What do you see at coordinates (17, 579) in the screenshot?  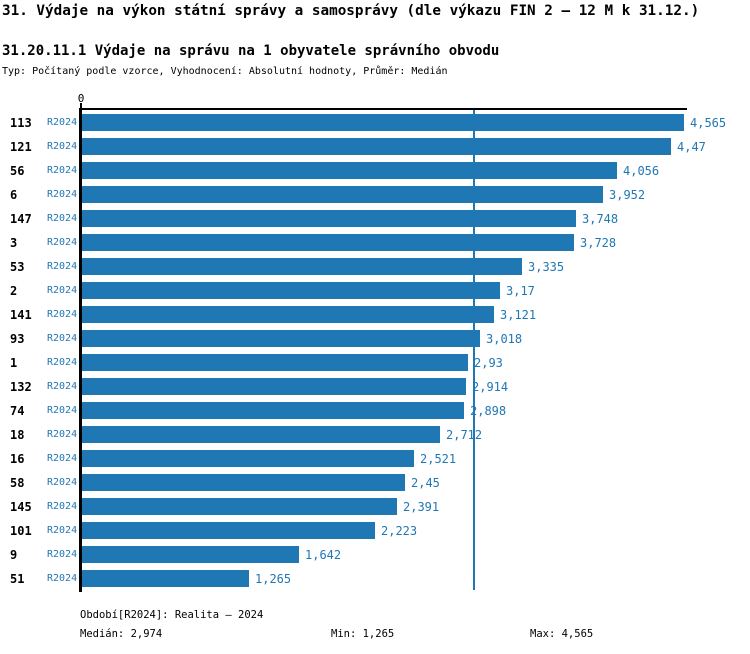 I see `rank-label: 51` at bounding box center [17, 579].